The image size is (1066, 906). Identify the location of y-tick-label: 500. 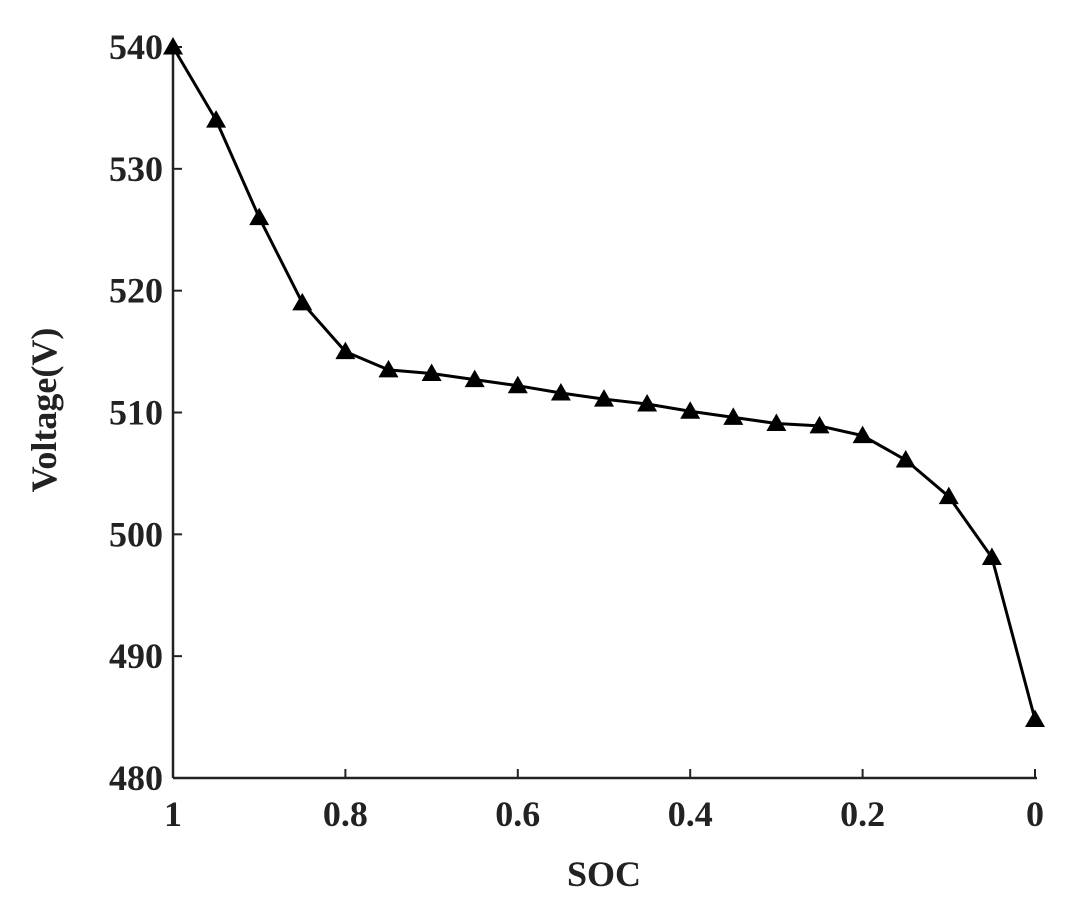
(136, 534).